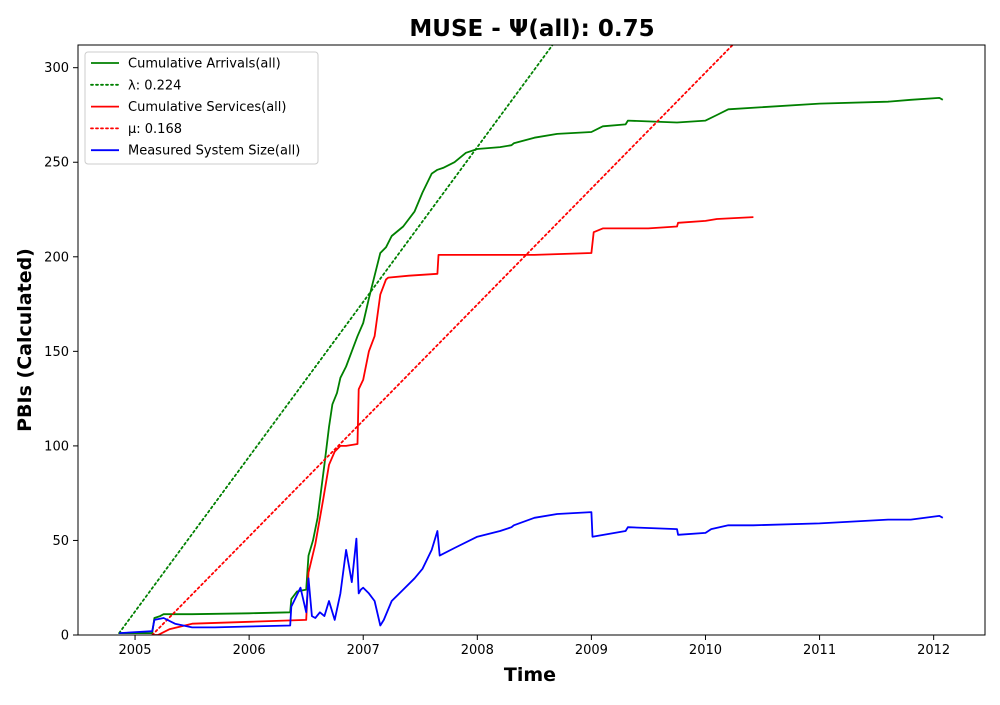 The width and height of the screenshot is (1000, 705). What do you see at coordinates (25, 340) in the screenshot?
I see `y-axis-label: PBIs (Calculated)` at bounding box center [25, 340].